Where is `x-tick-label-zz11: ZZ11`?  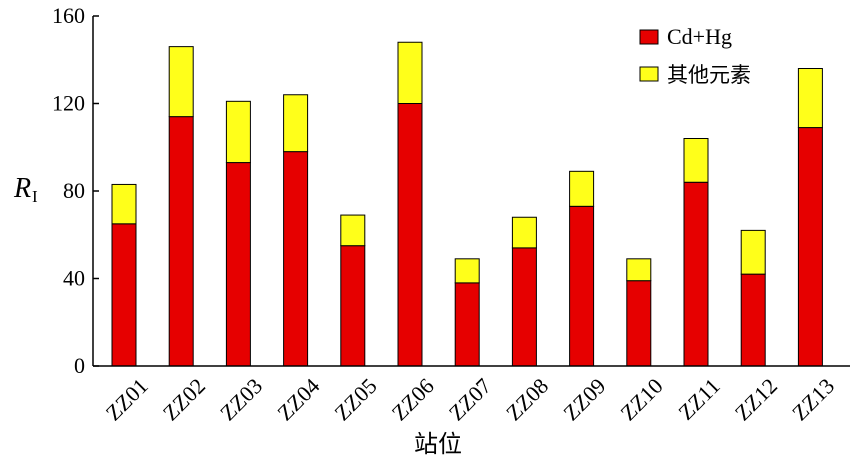
x-tick-label-zz11: ZZ11 is located at coordinates (699, 399).